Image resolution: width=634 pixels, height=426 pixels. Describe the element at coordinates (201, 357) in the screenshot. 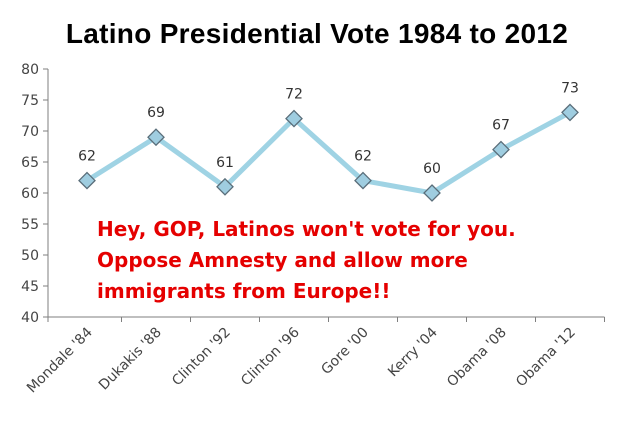

I see `x-tick-label: Clinton '92` at that location.